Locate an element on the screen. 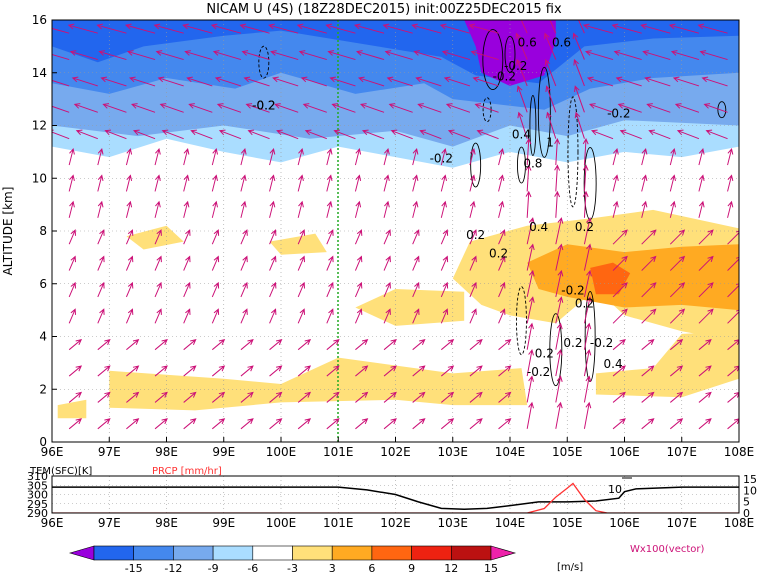  x-tick-label-bottom: 106E is located at coordinates (624, 523).